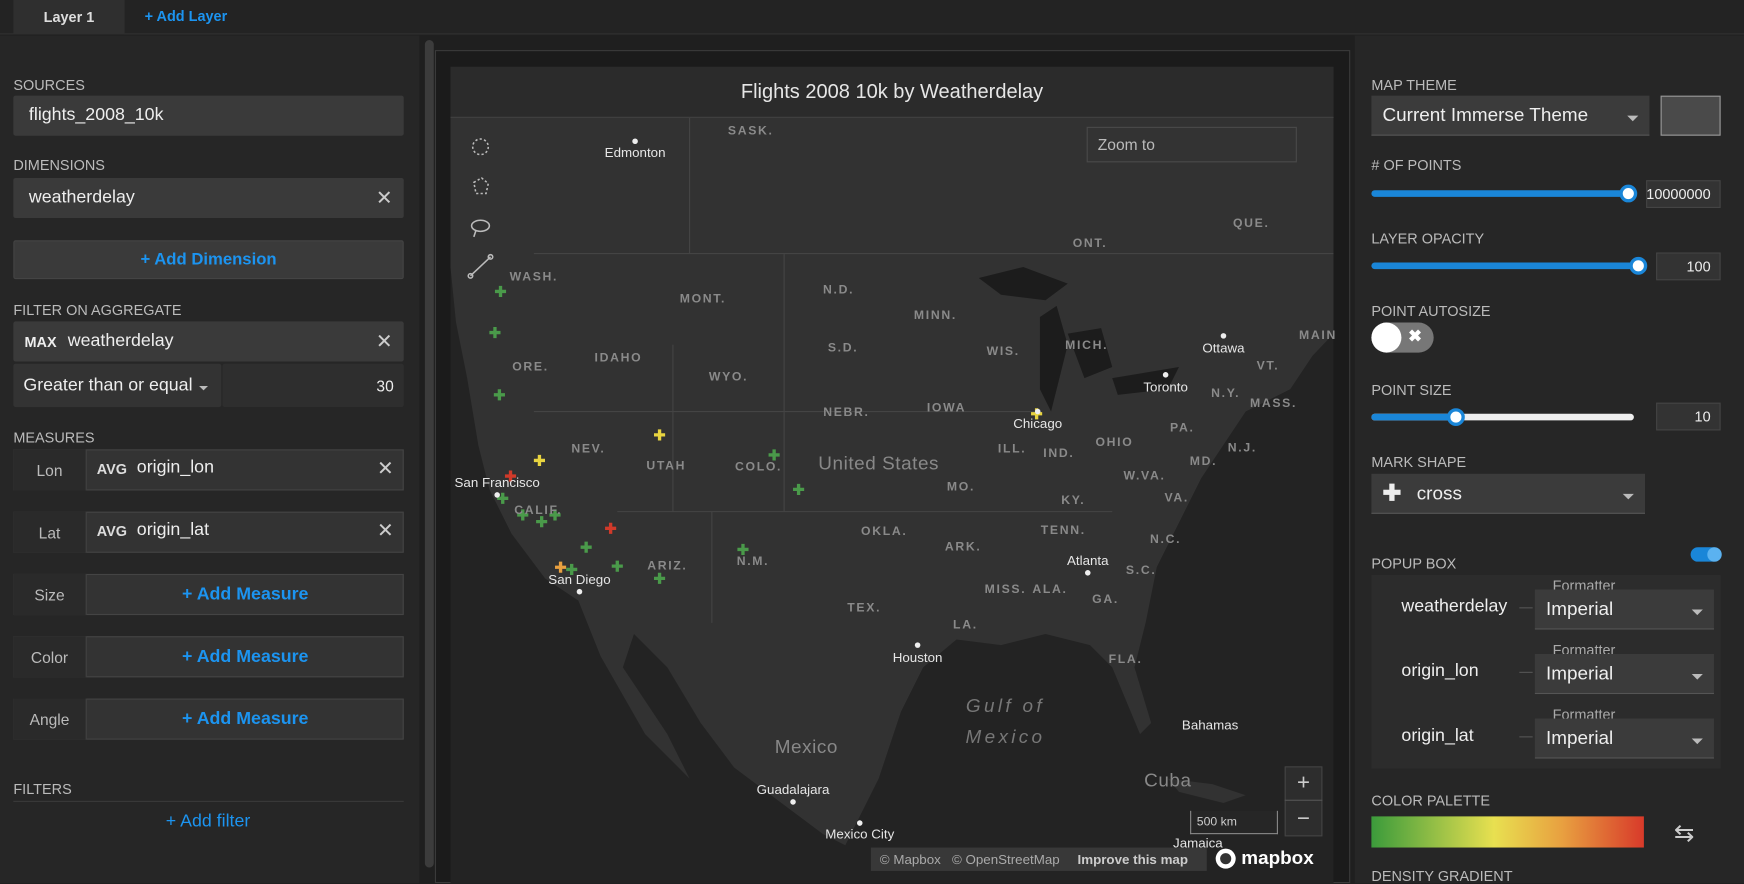 The width and height of the screenshot is (1744, 884). What do you see at coordinates (1273, 404) in the screenshot?
I see `region-label: MASS.` at bounding box center [1273, 404].